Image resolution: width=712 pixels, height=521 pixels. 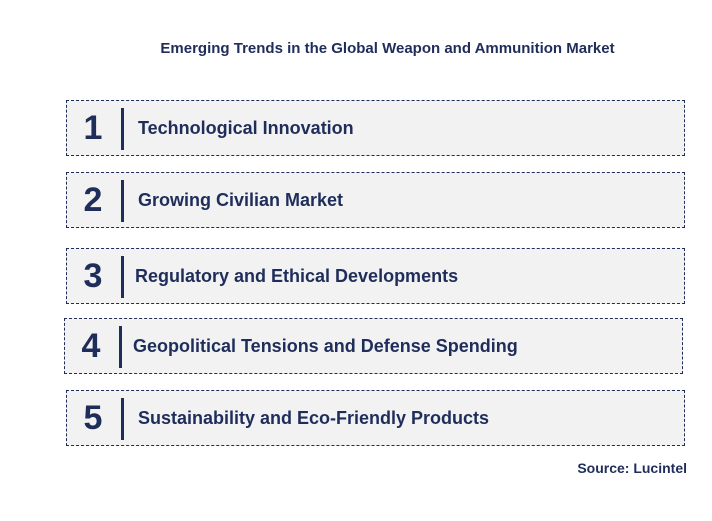 I want to click on trend-number: 1, so click(x=93, y=127).